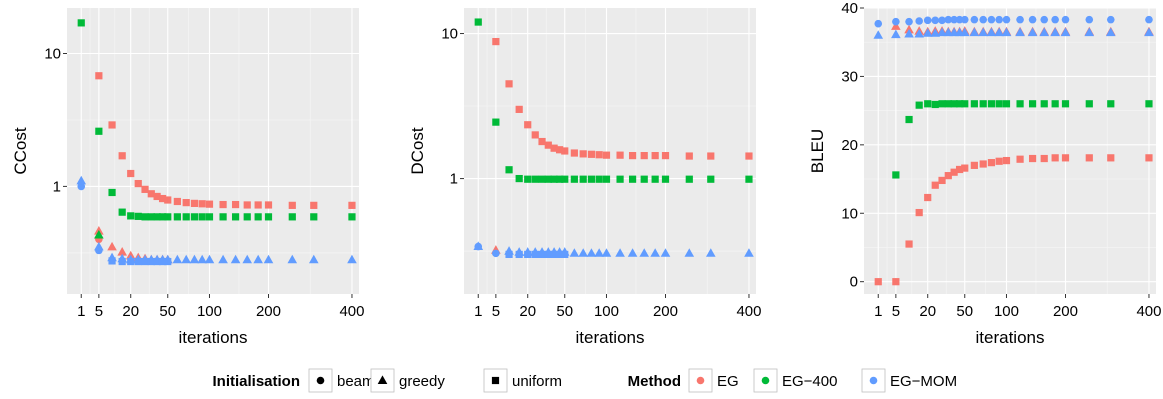 This screenshot has width=1163, height=399. I want to click on y-axis-title: BLEU, so click(817, 151).